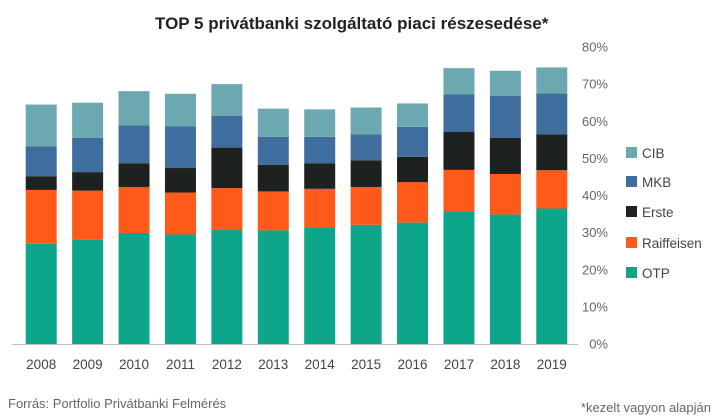  Describe the element at coordinates (656, 273) in the screenshot. I see `legend-label-otp: OTP` at that location.